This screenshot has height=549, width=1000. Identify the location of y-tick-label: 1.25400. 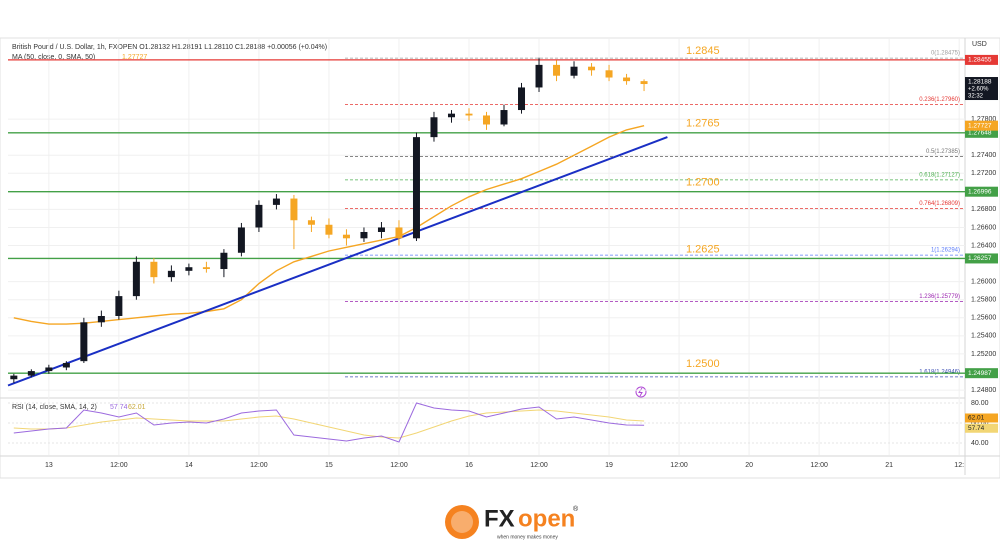
(983, 336).